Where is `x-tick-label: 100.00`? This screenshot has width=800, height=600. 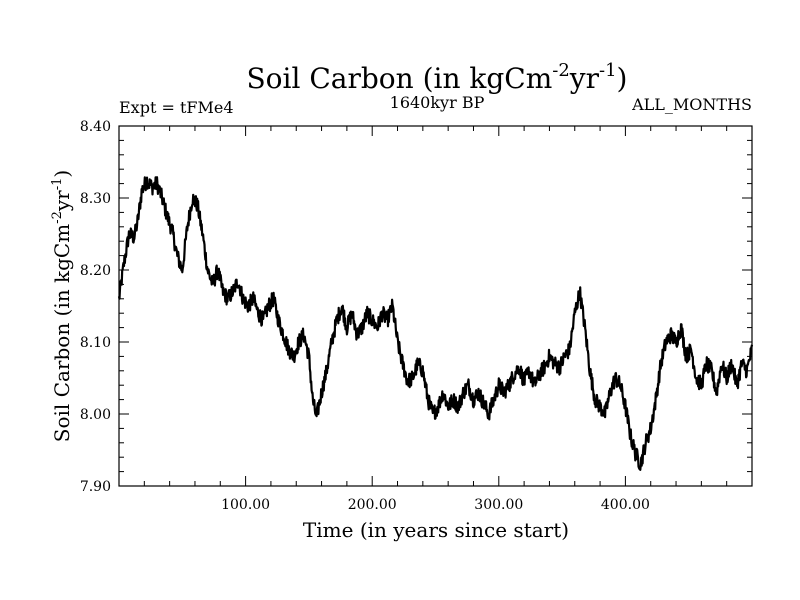 x-tick-label: 100.00 is located at coordinates (245, 505).